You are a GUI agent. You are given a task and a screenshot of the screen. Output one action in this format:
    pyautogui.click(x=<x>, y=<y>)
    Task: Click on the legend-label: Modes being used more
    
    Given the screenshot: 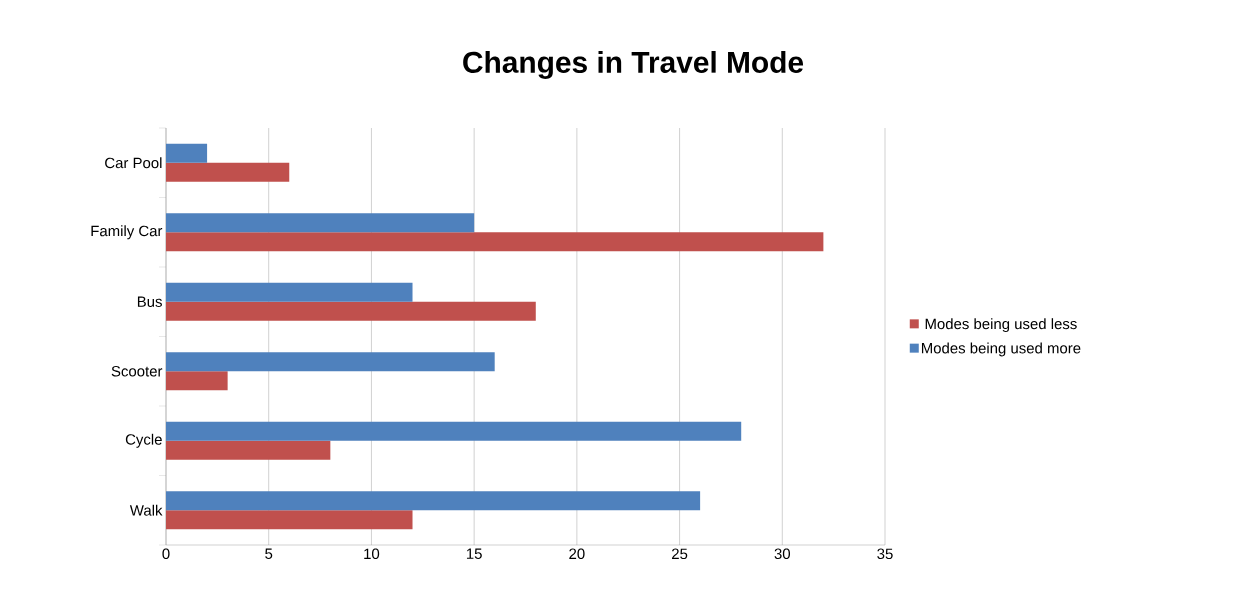 What is the action you would take?
    pyautogui.click(x=1001, y=349)
    